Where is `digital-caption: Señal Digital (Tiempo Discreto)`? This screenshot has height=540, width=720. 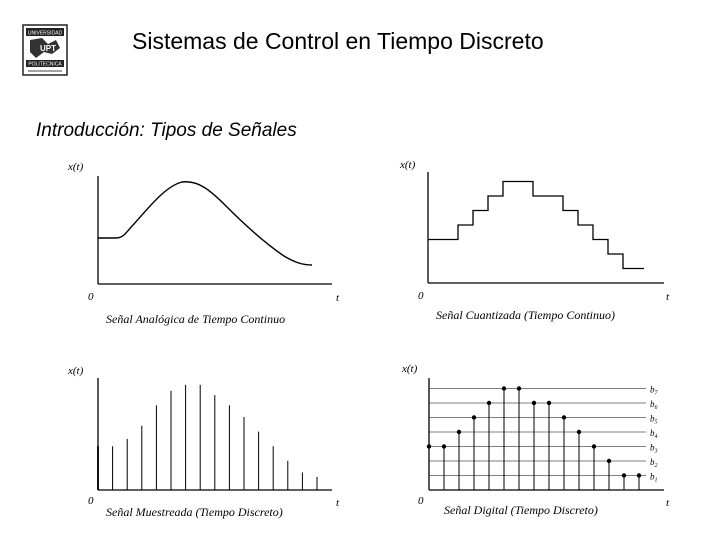
digital-caption: Señal Digital (Tiempo Discreto) is located at coordinates (521, 510).